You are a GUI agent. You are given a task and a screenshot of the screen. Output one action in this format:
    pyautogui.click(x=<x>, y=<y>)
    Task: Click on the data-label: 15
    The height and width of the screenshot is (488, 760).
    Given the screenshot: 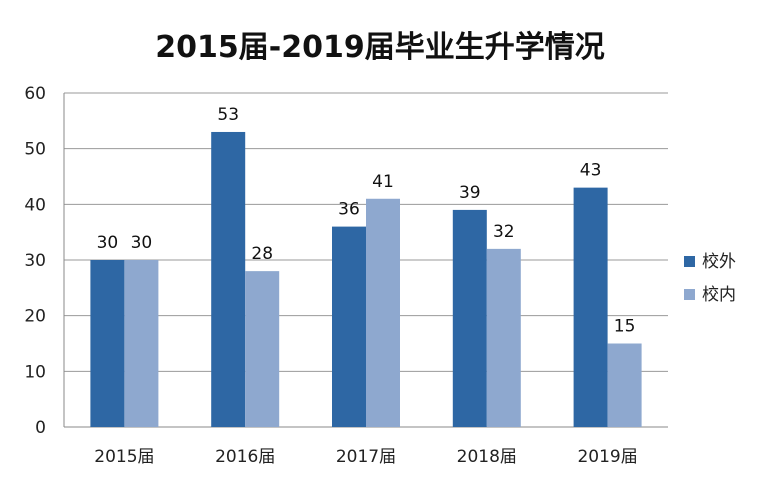 What is the action you would take?
    pyautogui.click(x=625, y=327)
    